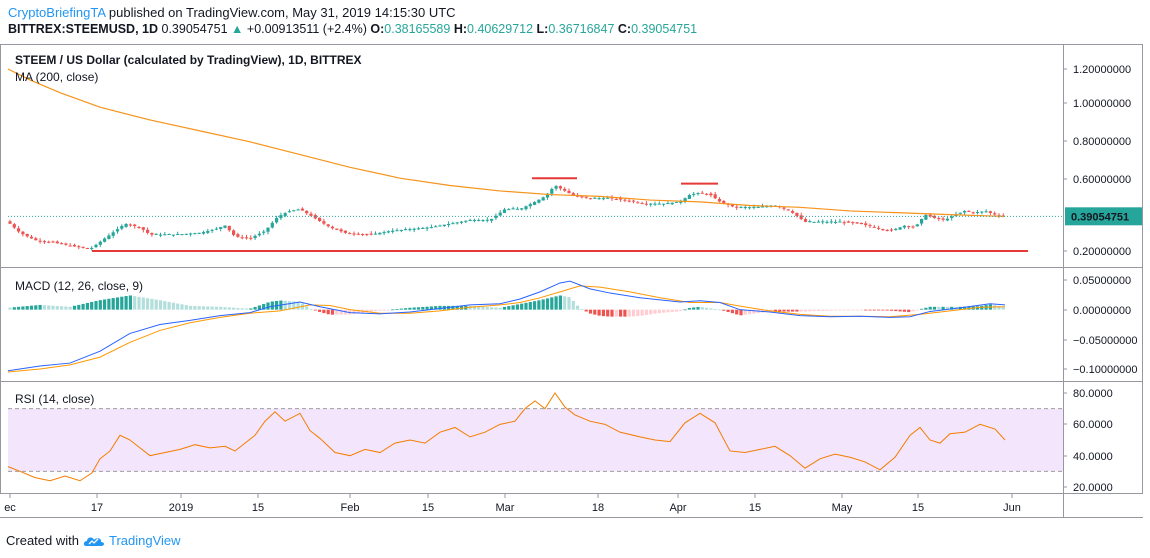 The height and width of the screenshot is (558, 1150). I want to click on low-label: L:, so click(542, 29).